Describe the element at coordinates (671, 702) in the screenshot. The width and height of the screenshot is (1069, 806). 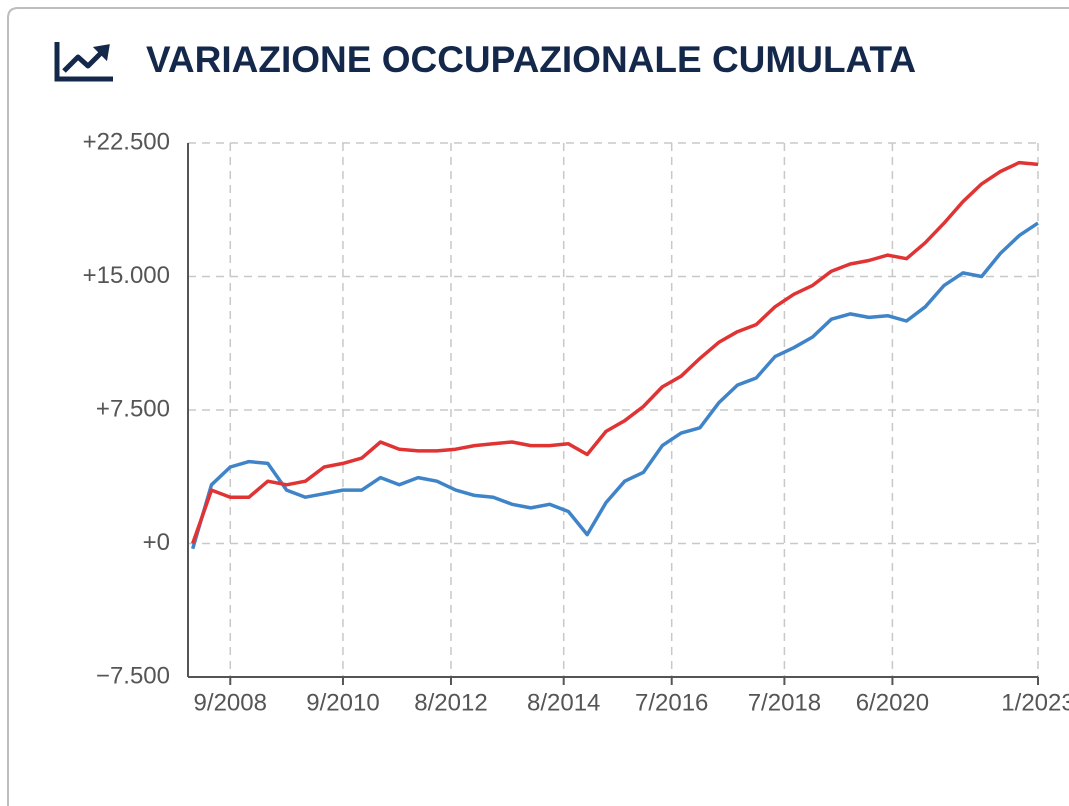
I see `x-tick-label: 7/2016` at that location.